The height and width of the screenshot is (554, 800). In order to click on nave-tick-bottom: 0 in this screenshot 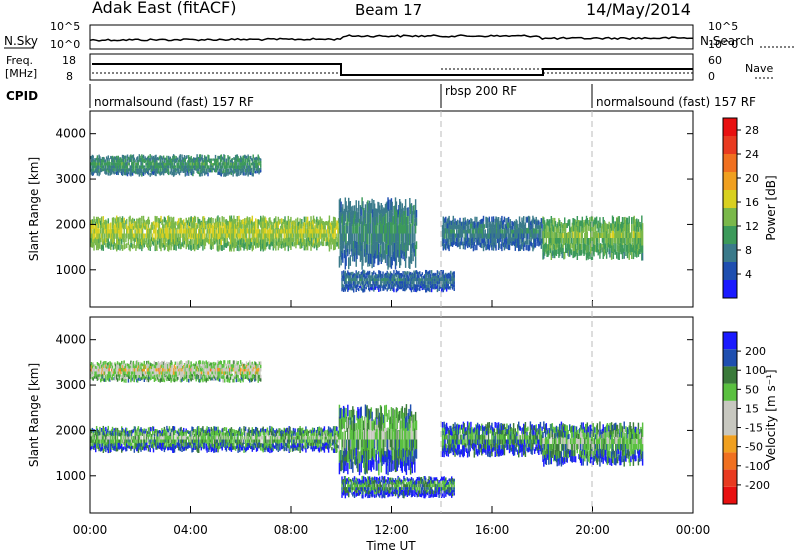, I will do `click(711, 76)`.